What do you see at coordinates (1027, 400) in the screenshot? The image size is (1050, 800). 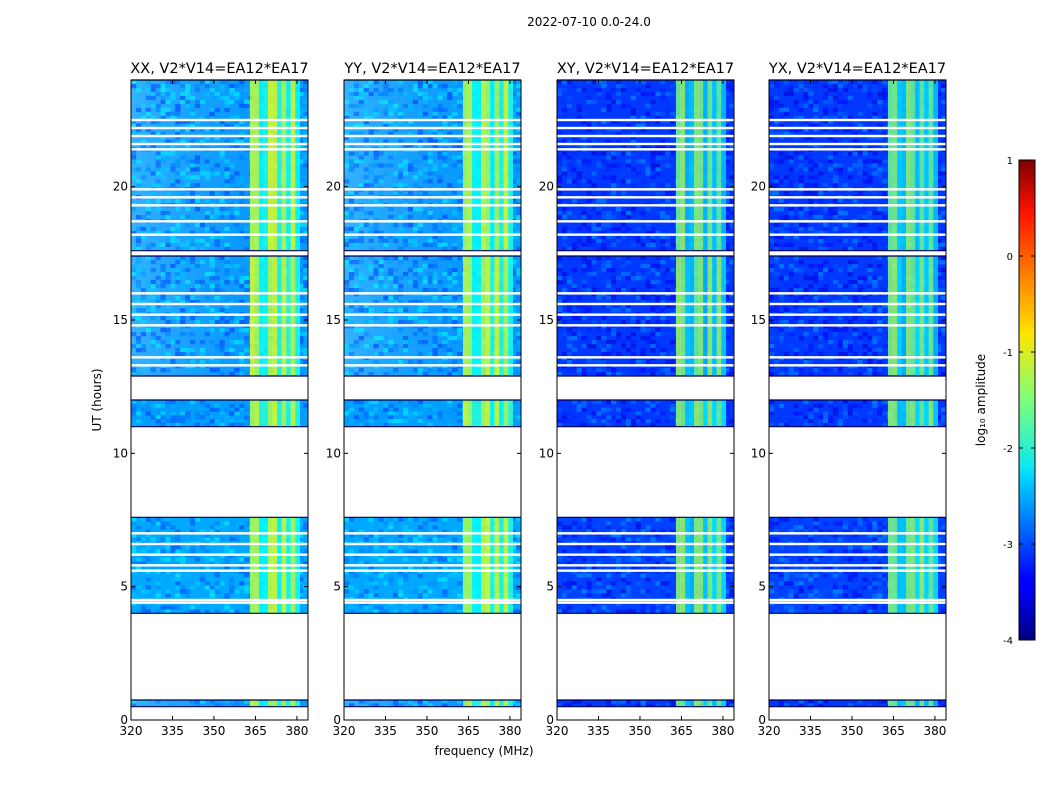 I see `colorbar-gradient` at bounding box center [1027, 400].